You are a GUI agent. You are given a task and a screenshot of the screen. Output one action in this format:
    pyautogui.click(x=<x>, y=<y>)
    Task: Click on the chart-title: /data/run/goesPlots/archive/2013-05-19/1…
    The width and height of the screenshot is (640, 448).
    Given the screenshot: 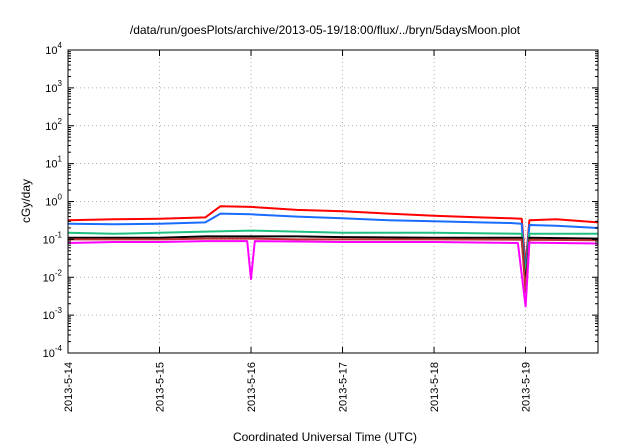 What is the action you would take?
    pyautogui.click(x=325, y=30)
    